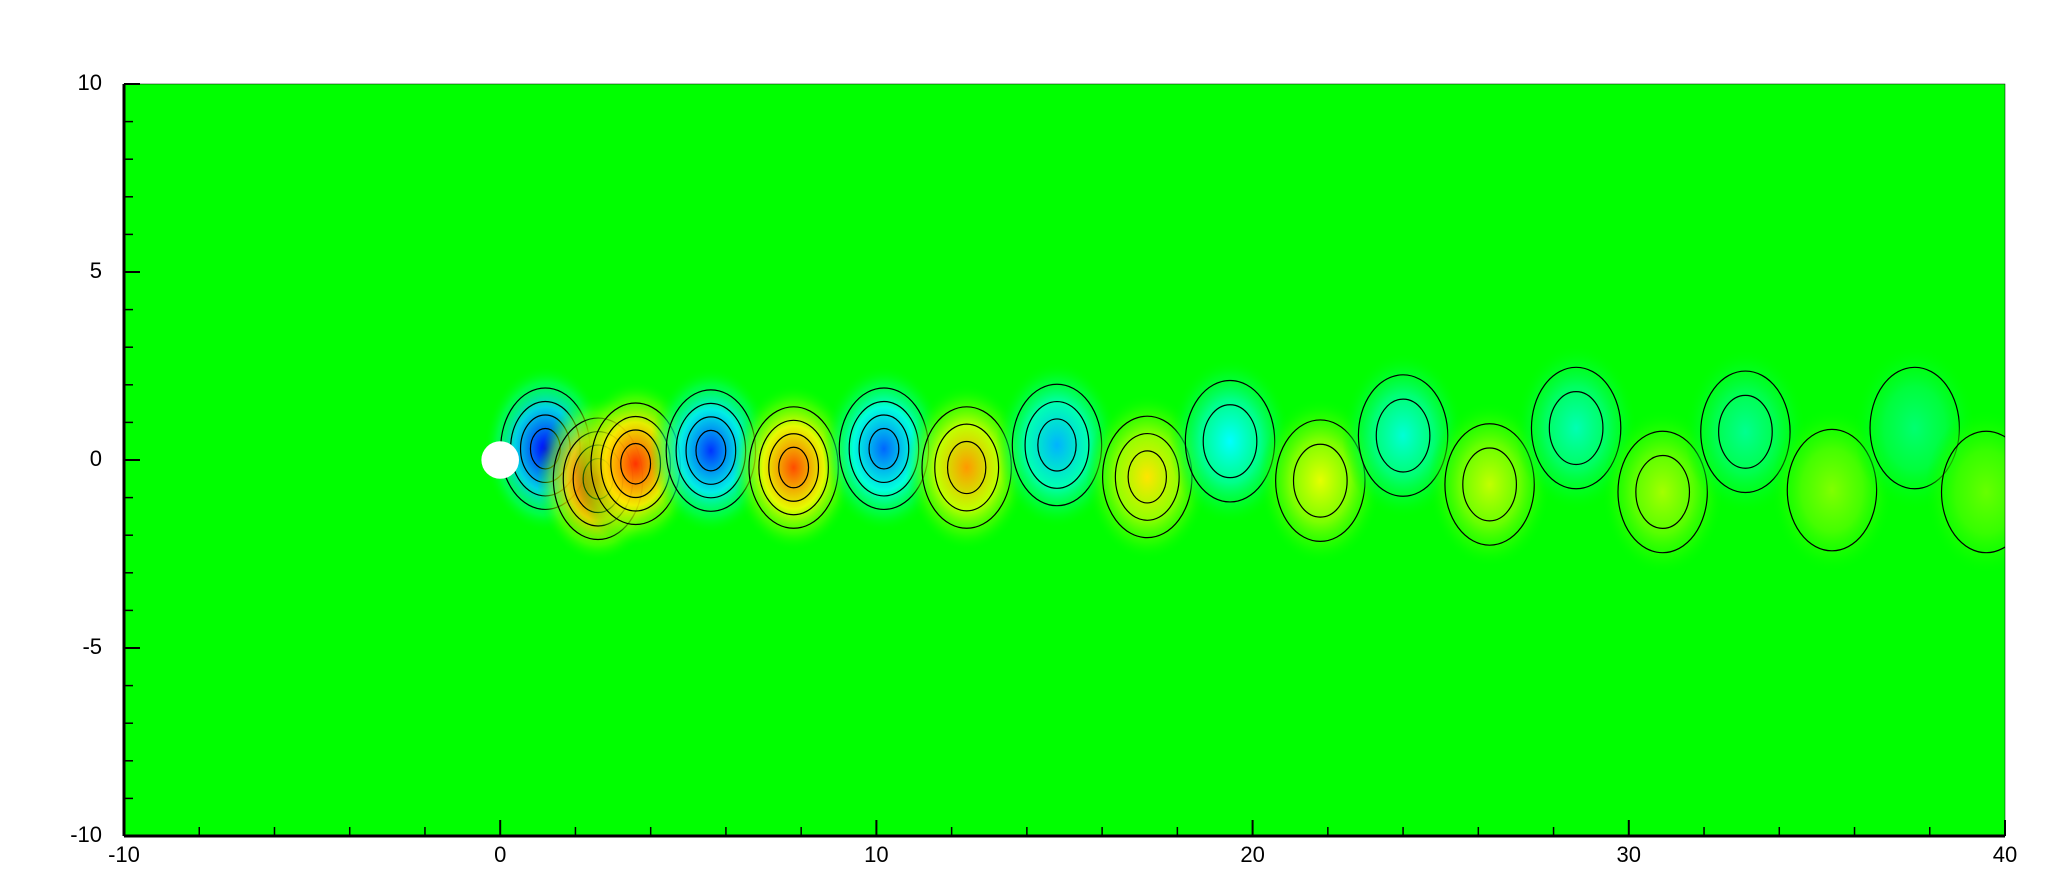  I want to click on x-tick-label: 20, so click(1252, 854).